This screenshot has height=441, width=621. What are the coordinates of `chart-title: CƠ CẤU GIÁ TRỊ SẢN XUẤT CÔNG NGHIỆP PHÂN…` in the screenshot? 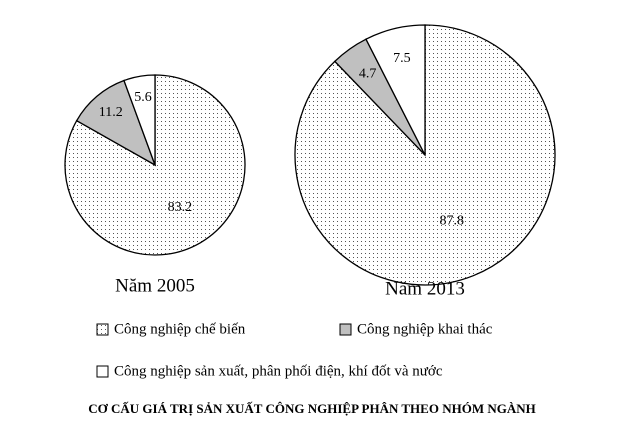 It's located at (311, 408).